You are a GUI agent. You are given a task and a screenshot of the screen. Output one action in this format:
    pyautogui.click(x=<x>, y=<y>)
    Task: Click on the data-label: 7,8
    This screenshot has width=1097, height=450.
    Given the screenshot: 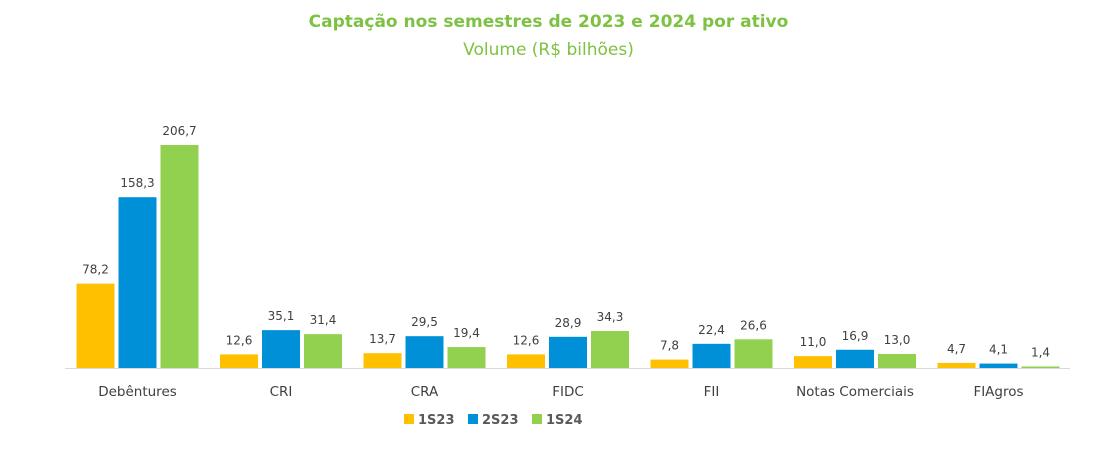 What is the action you would take?
    pyautogui.click(x=669, y=346)
    